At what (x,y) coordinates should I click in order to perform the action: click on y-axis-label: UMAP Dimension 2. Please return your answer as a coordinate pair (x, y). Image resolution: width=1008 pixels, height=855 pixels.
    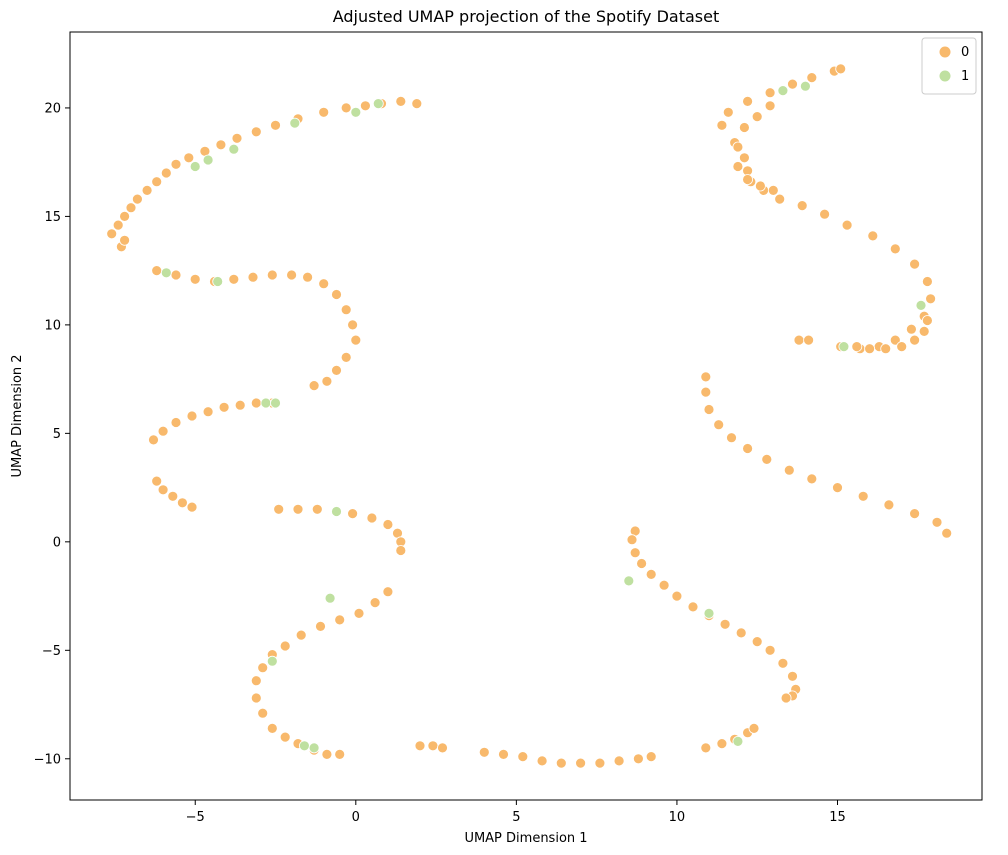
    Looking at the image, I should click on (17, 415).